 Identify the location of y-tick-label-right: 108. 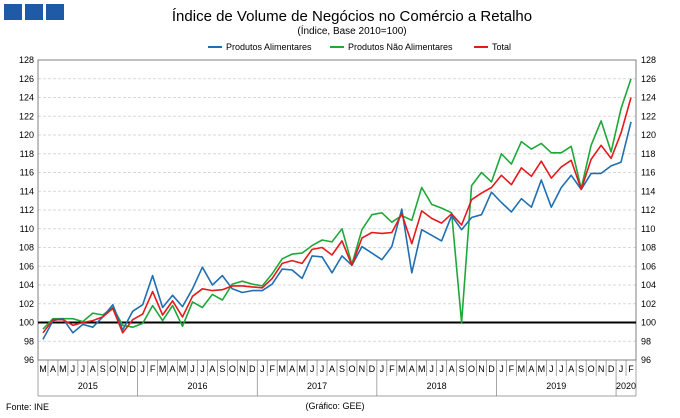
(648, 248).